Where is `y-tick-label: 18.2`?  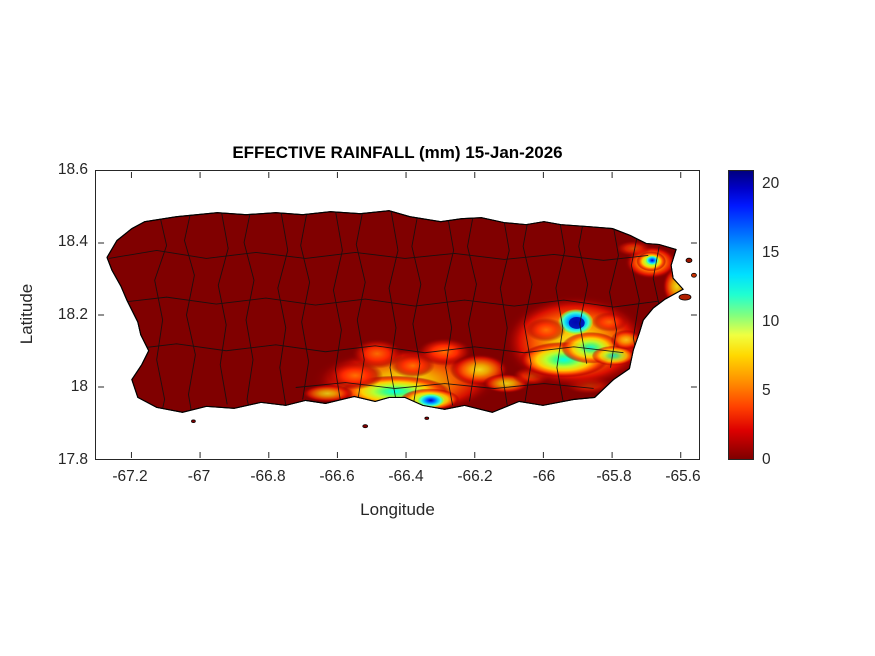 y-tick-label: 18.2 is located at coordinates (72, 314).